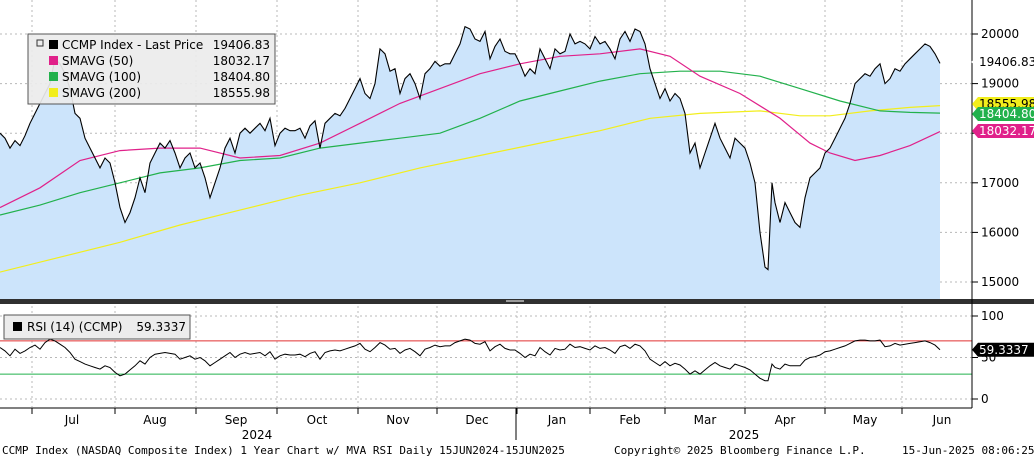 The image size is (1034, 460). I want to click on rsi-last-tag: 59.3337, so click(1003, 349).